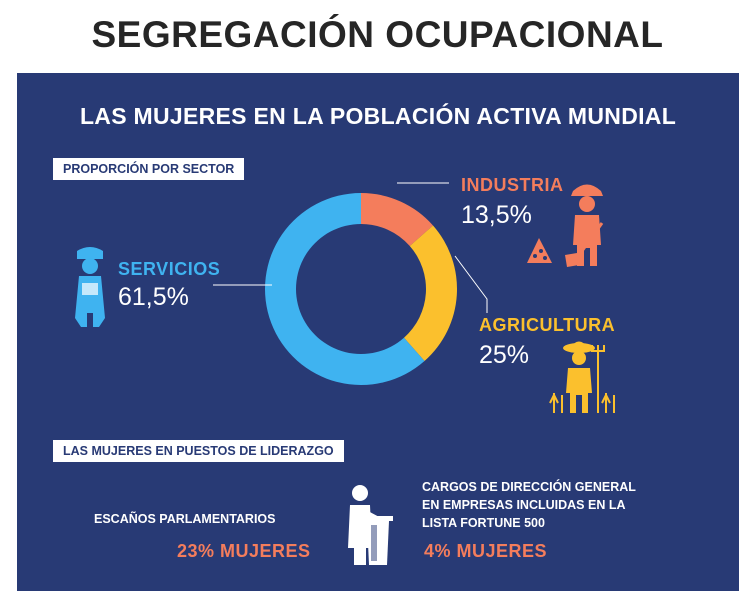  What do you see at coordinates (198, 451) in the screenshot?
I see `leadership-section-tag: LAS MUJERES EN PUESTOS DE LIDERAZGO` at bounding box center [198, 451].